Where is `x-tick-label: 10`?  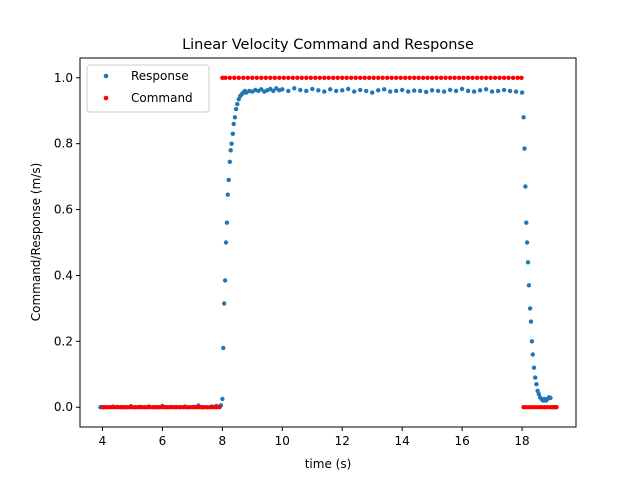
x-tick-label: 10 is located at coordinates (282, 441).